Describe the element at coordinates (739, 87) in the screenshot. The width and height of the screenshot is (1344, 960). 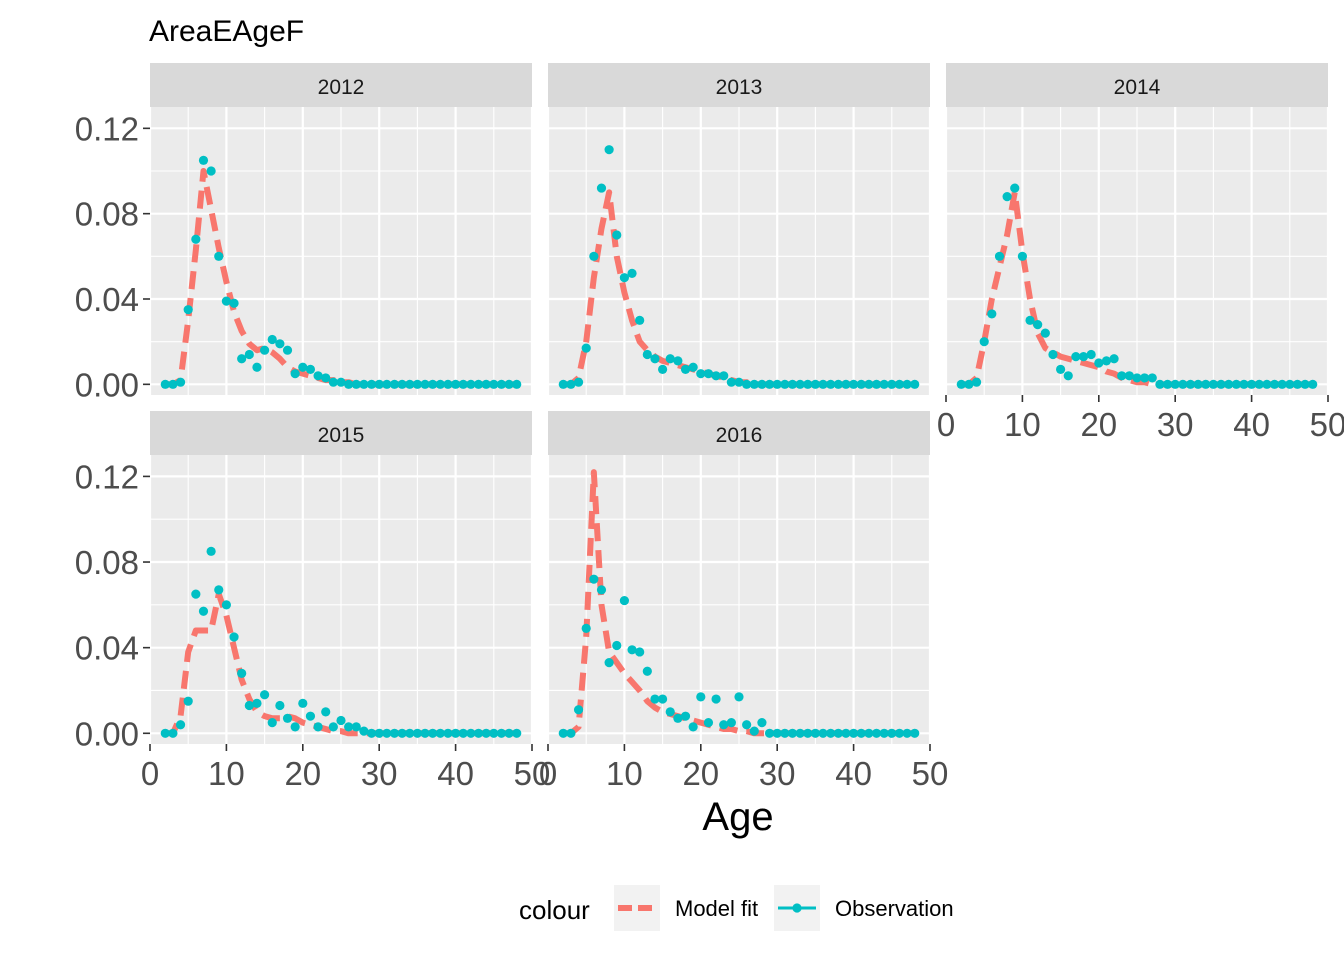
I see `facet-strip-label: 2013` at that location.